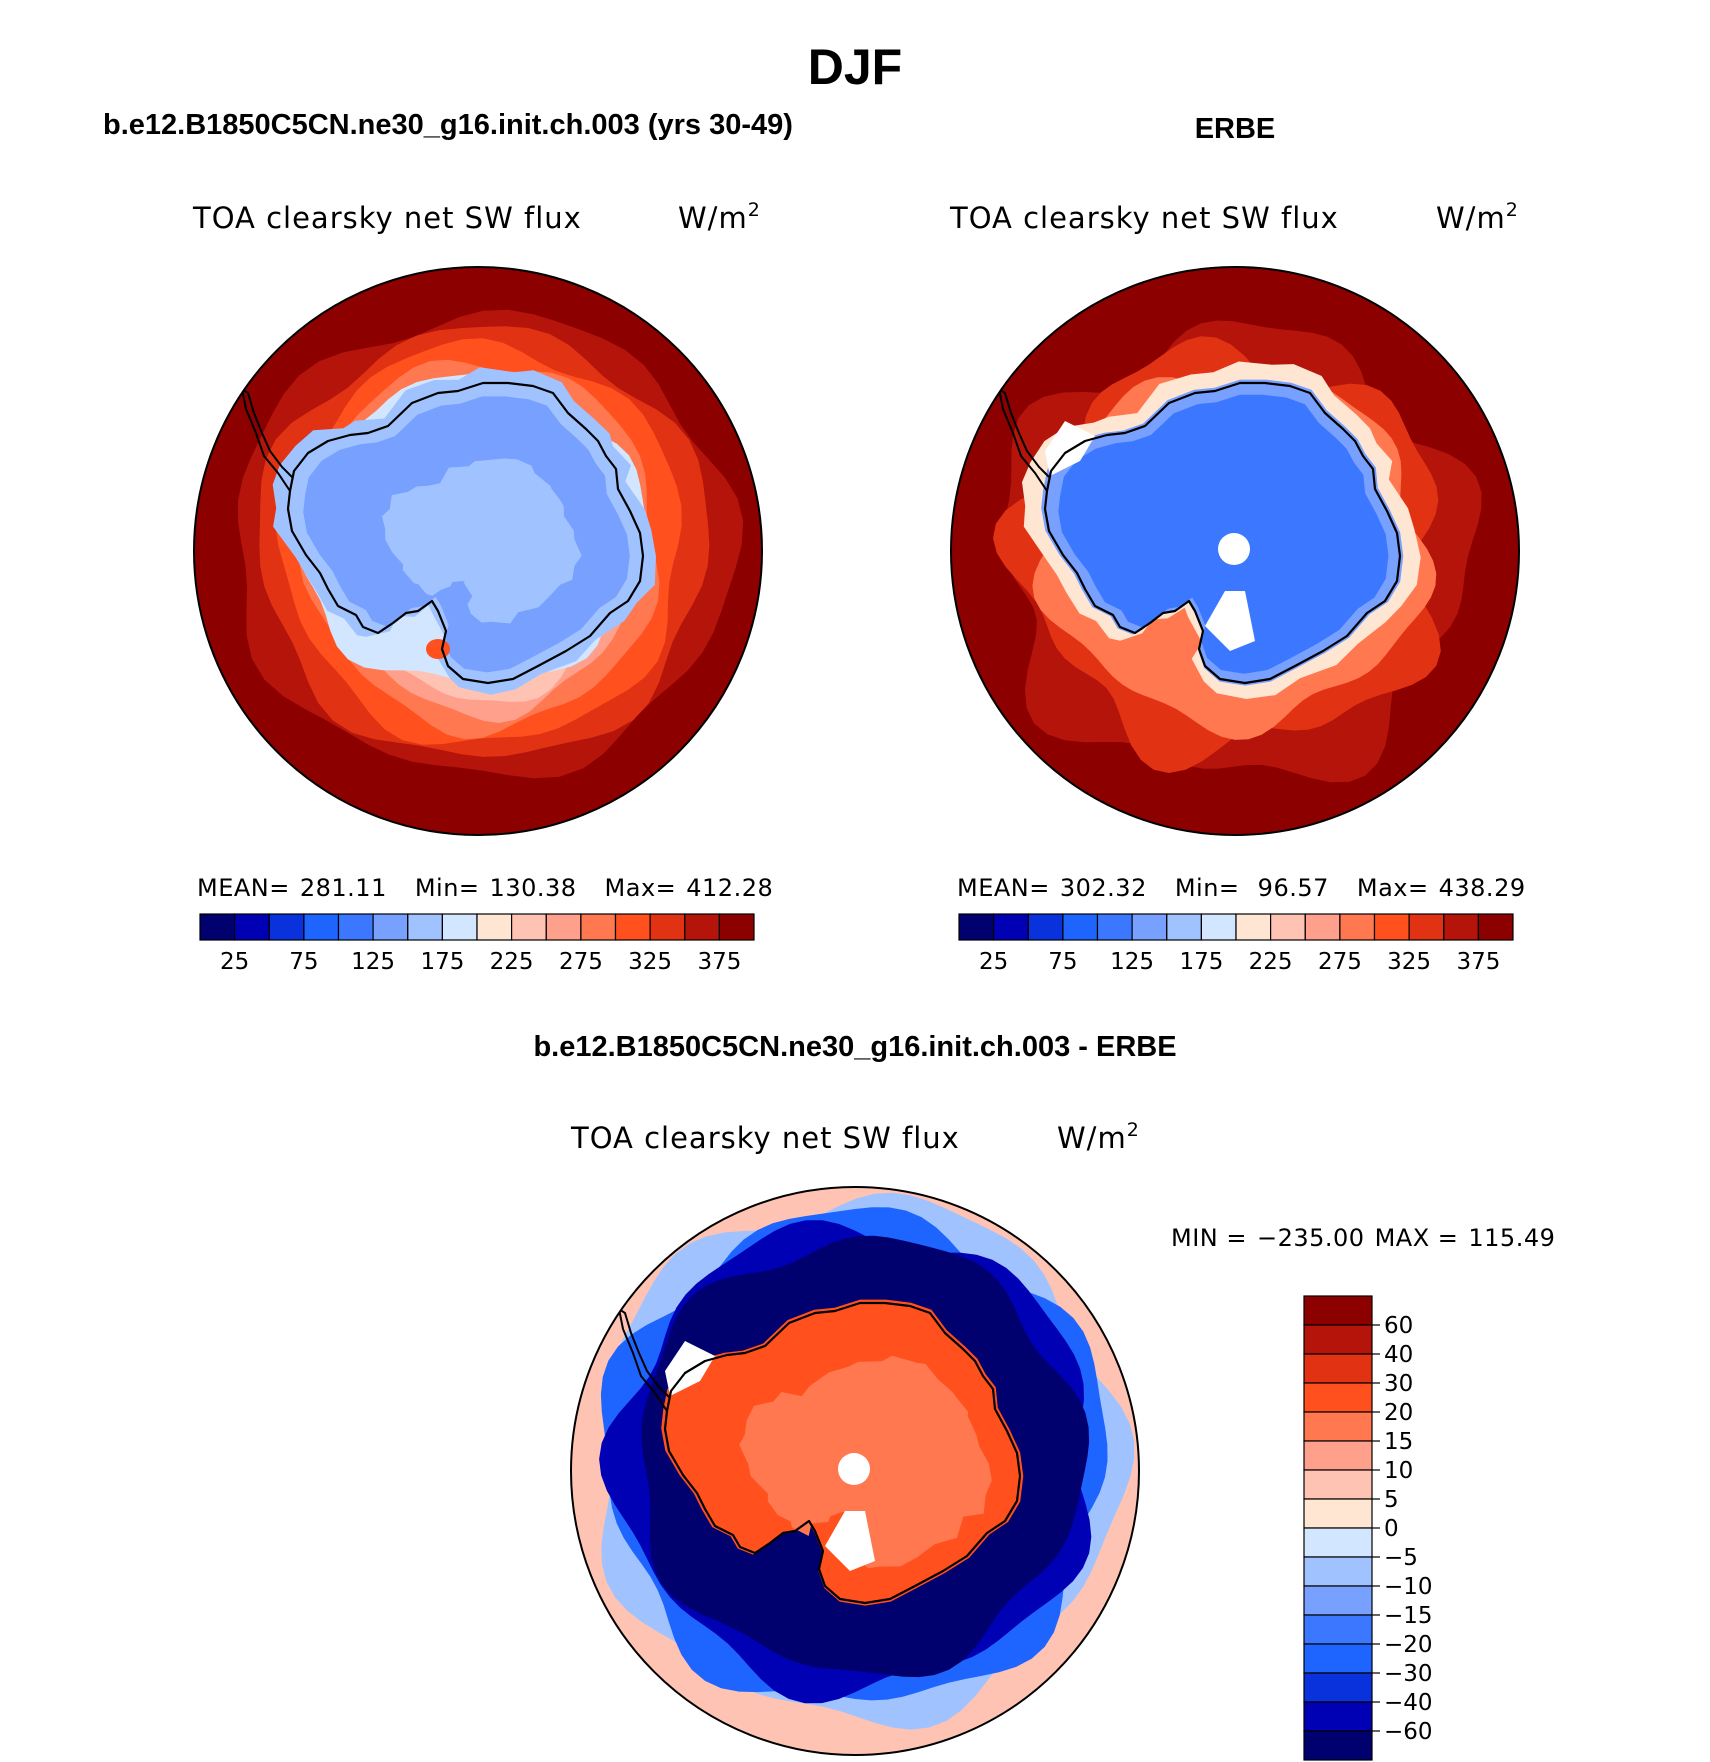 This screenshot has height=1762, width=1710. What do you see at coordinates (1398, 1471) in the screenshot?
I see `panel-diff-colorbar-tick: 10` at bounding box center [1398, 1471].